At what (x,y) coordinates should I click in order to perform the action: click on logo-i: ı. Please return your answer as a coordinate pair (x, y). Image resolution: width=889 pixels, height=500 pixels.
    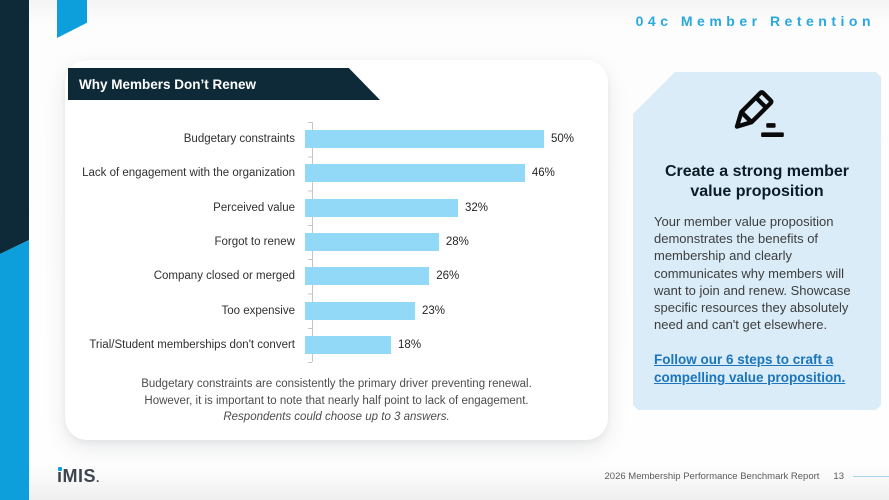
    Looking at the image, I should click on (60, 476).